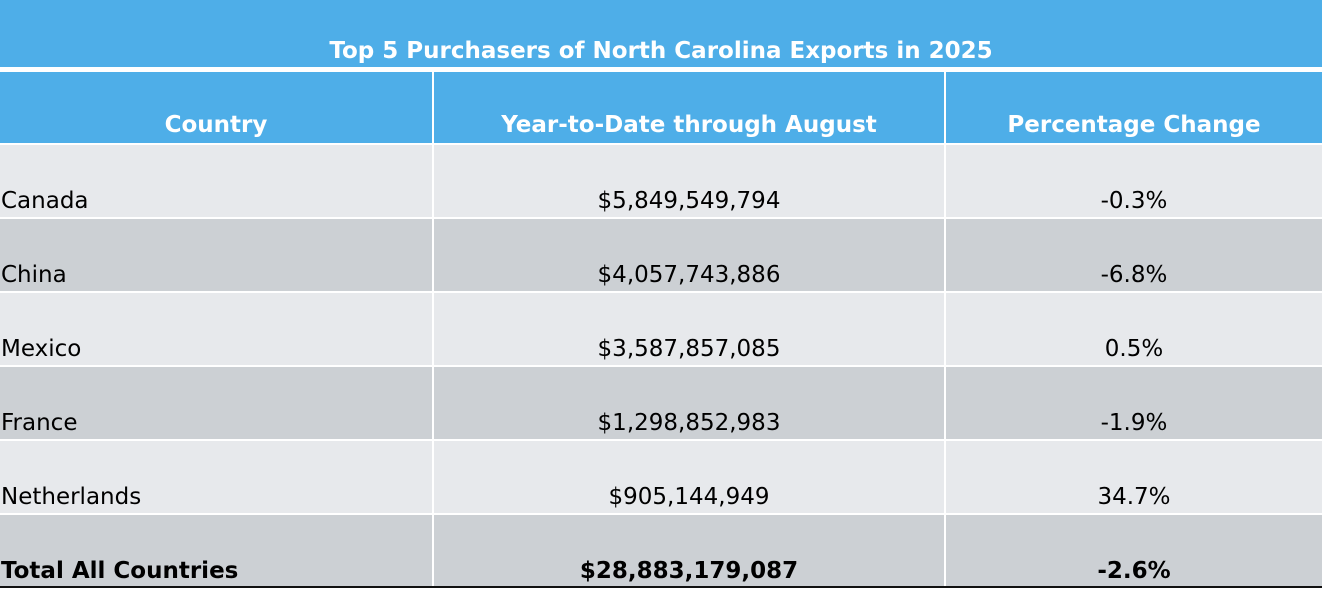 This screenshot has height=590, width=1322. Describe the element at coordinates (71, 497) in the screenshot. I see `country-cell: Netherlands` at that location.